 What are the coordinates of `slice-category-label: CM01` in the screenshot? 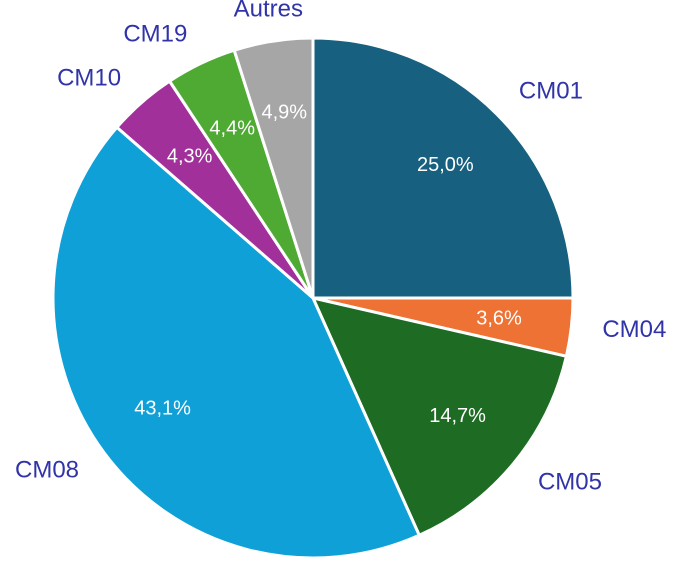 It's located at (551, 90).